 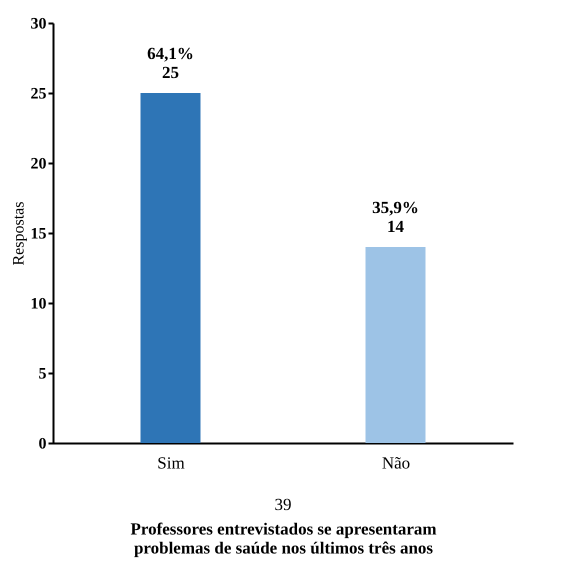 I want to click on y-tick-label: 0, so click(x=42, y=444).